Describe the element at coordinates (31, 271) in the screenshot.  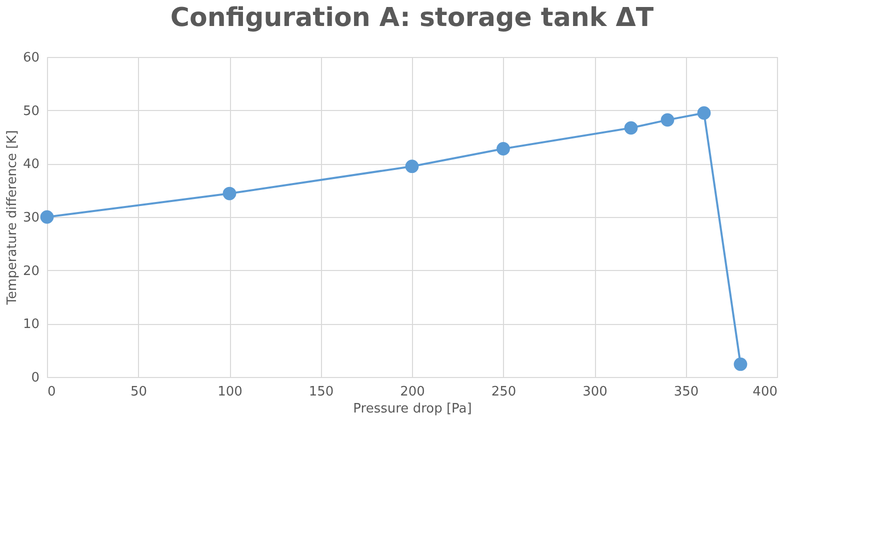
I see `y-tick-label: 20` at that location.